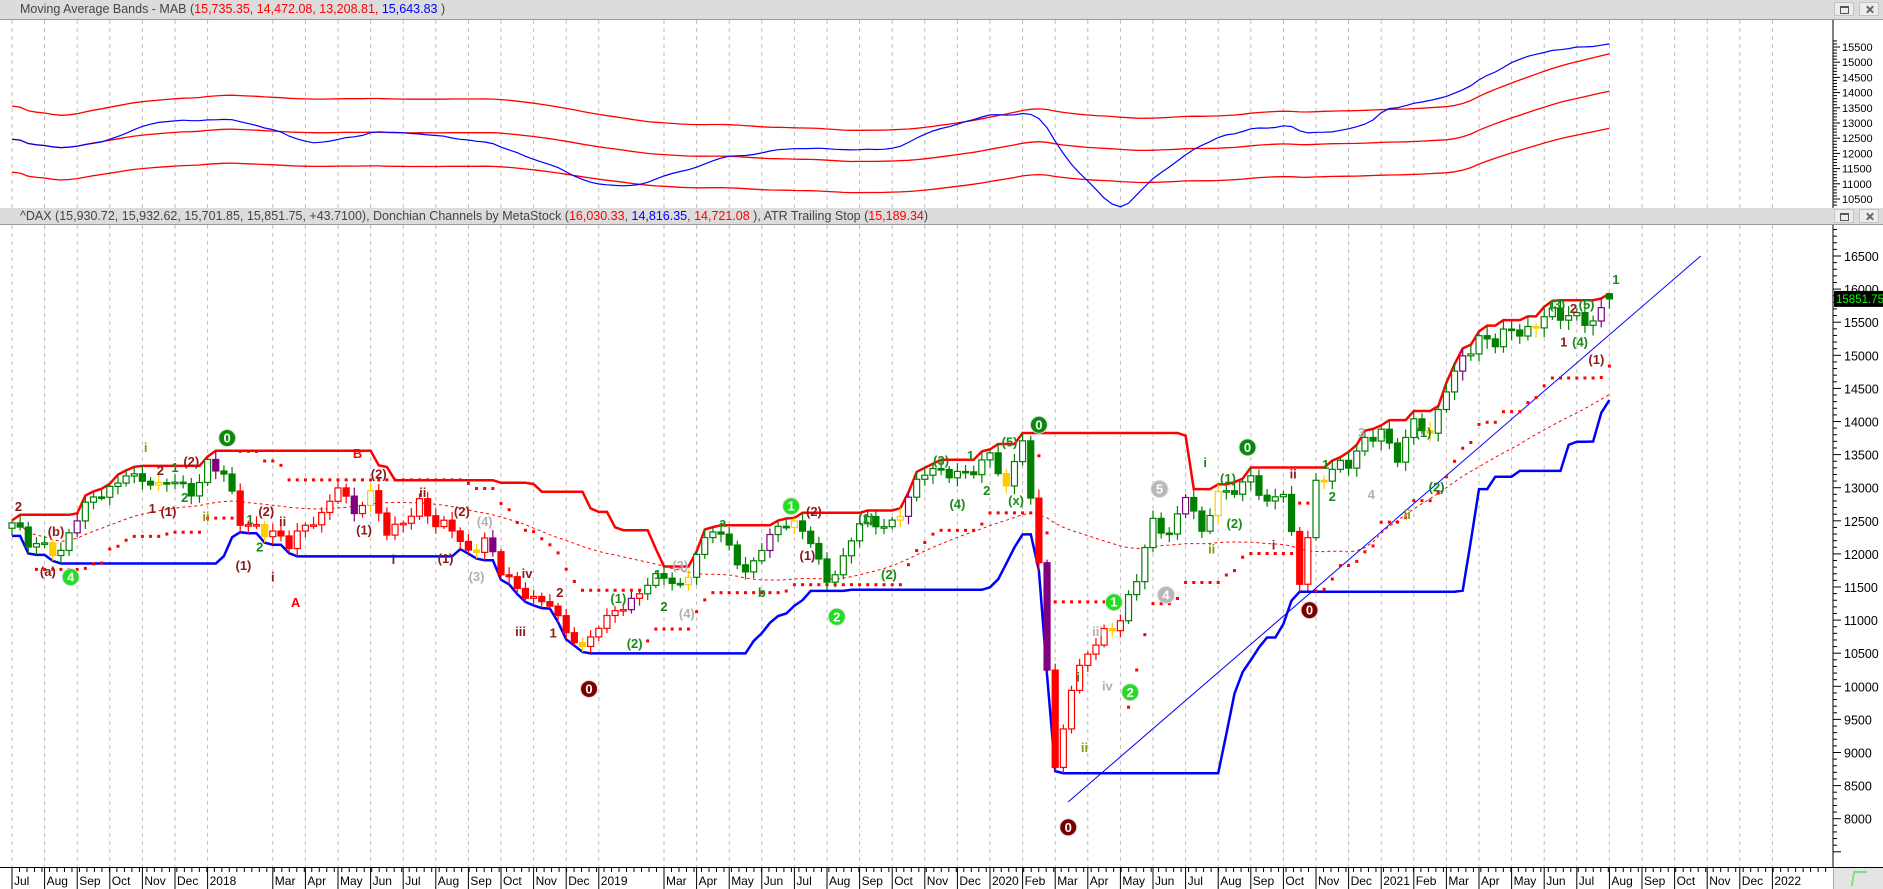 This screenshot has height=889, width=1883. What do you see at coordinates (1858, 720) in the screenshot?
I see `y-tick-label: 9500` at bounding box center [1858, 720].